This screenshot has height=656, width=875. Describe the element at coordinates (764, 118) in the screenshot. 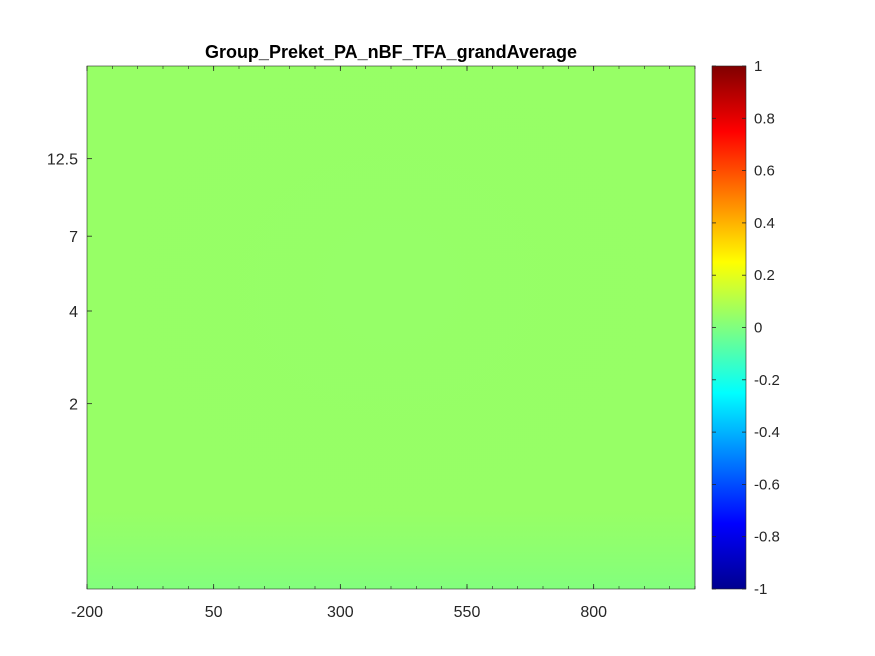

I see `colorbar-tick-label: 0.8` at that location.